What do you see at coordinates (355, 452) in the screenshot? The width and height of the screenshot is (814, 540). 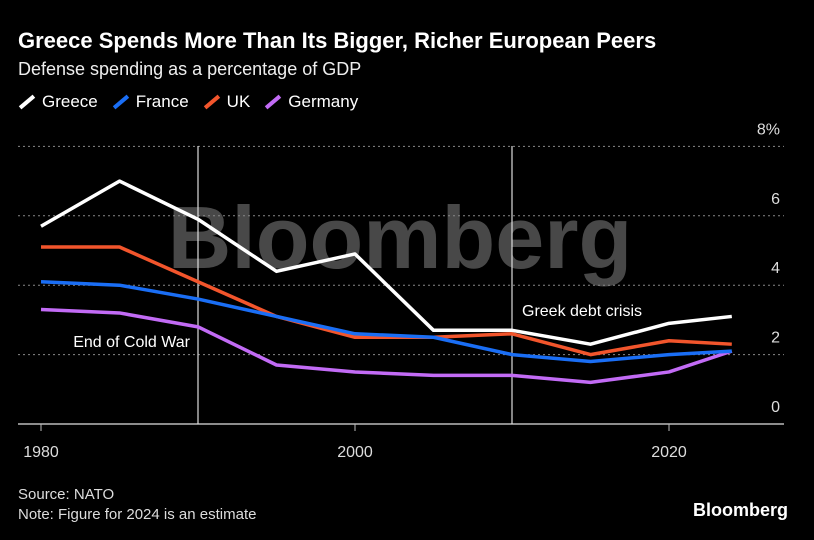 I see `x-tick-label: 2000` at bounding box center [355, 452].